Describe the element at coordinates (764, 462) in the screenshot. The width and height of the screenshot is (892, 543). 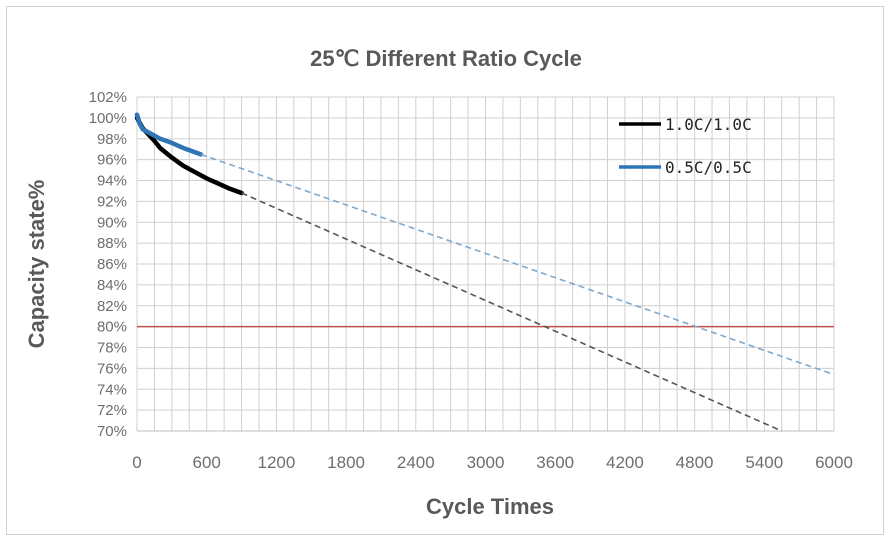
I see `x-tick-label: 5400` at that location.